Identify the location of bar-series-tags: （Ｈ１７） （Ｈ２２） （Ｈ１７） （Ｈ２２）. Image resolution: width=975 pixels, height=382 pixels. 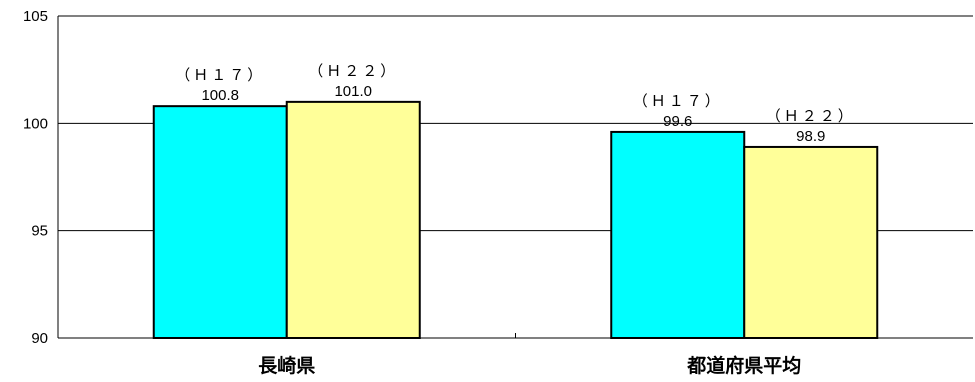
(515, 93).